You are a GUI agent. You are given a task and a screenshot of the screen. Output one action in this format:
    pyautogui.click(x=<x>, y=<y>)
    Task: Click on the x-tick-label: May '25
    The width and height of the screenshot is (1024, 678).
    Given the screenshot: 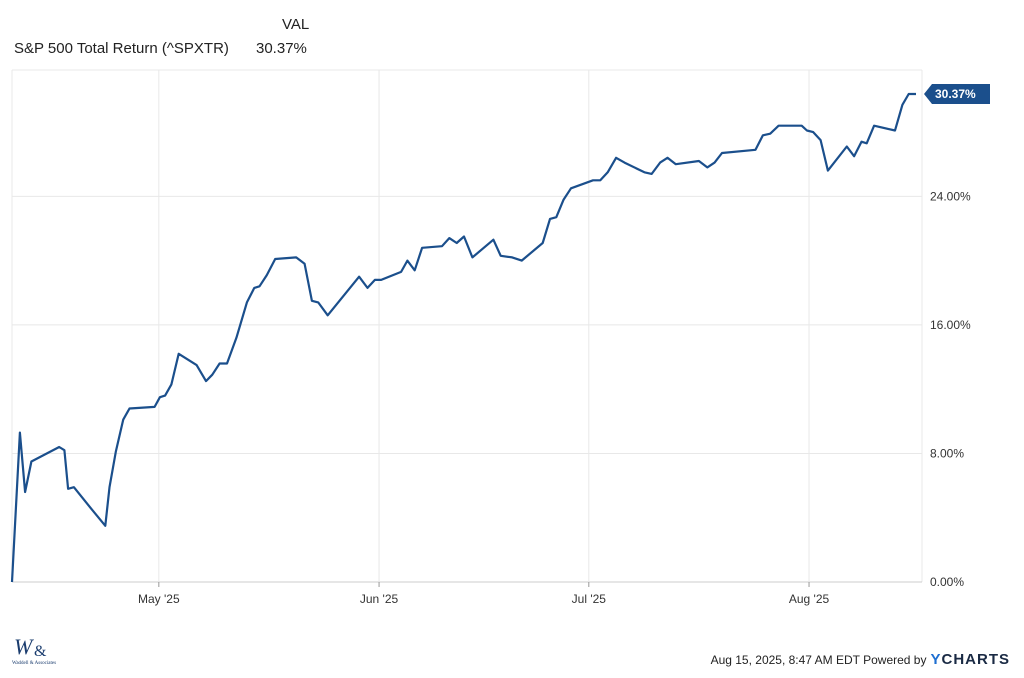 What is the action you would take?
    pyautogui.click(x=159, y=599)
    